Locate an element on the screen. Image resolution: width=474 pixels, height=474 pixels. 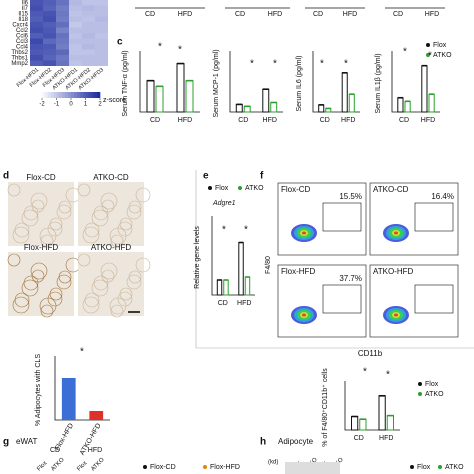
micrograph-label: ATKO-HFD is located at coordinates (111, 247).